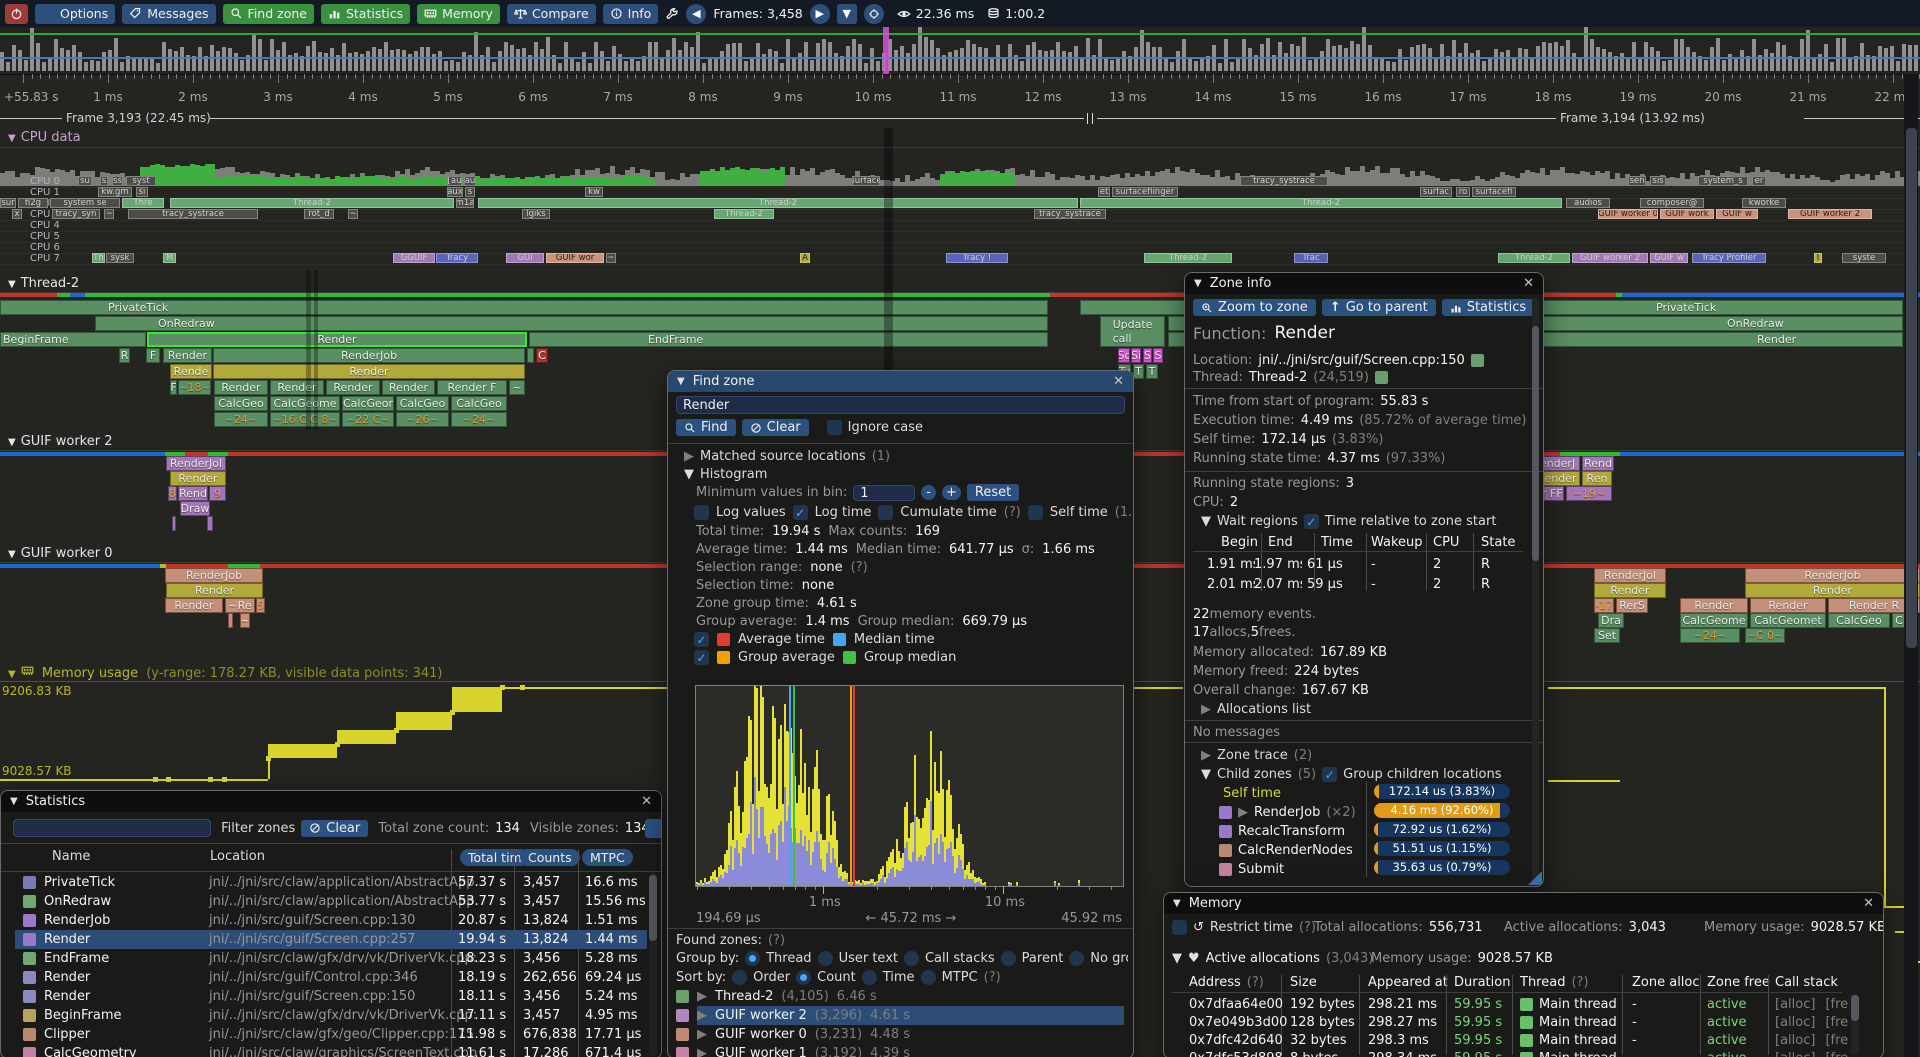 The image size is (1920, 1057). What do you see at coordinates (472, 387) in the screenshot?
I see `timeline-zone: Render F` at bounding box center [472, 387].